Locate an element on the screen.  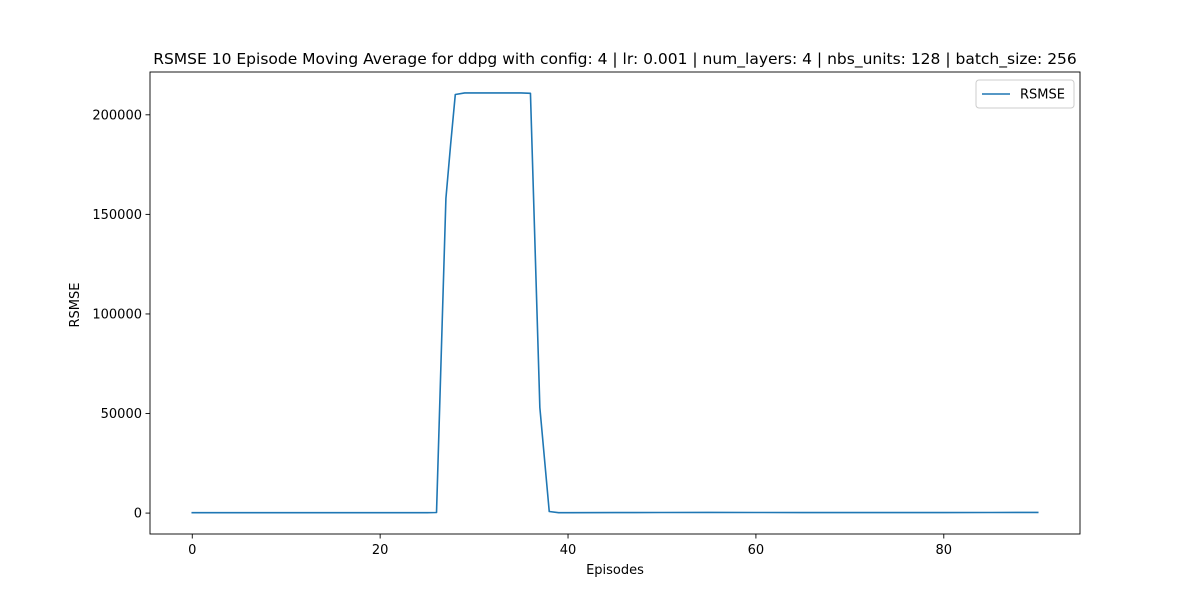
y-tick-label: 200000 is located at coordinates (117, 115).